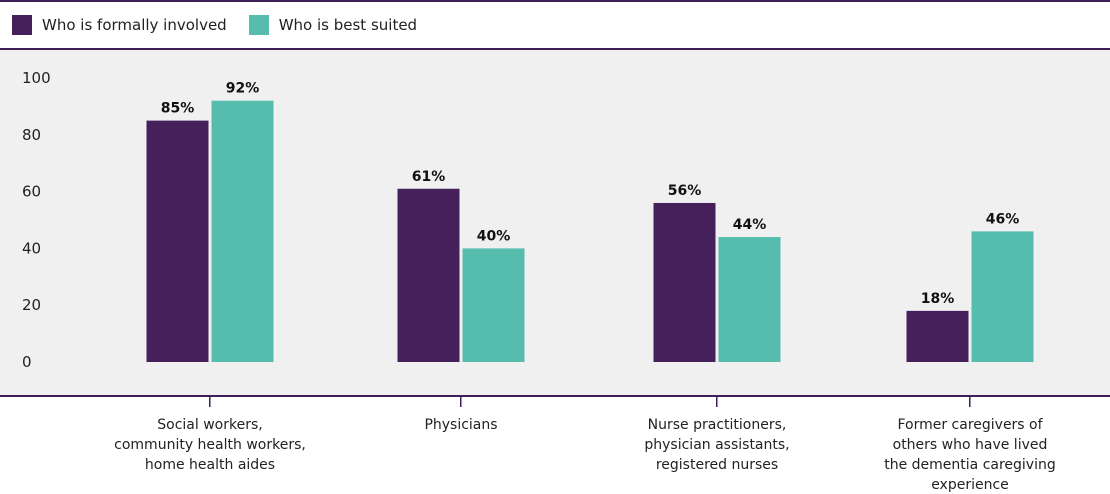 This screenshot has width=1110, height=494. Describe the element at coordinates (258, 25) in the screenshot. I see `legend-swatch-best-suited` at that location.